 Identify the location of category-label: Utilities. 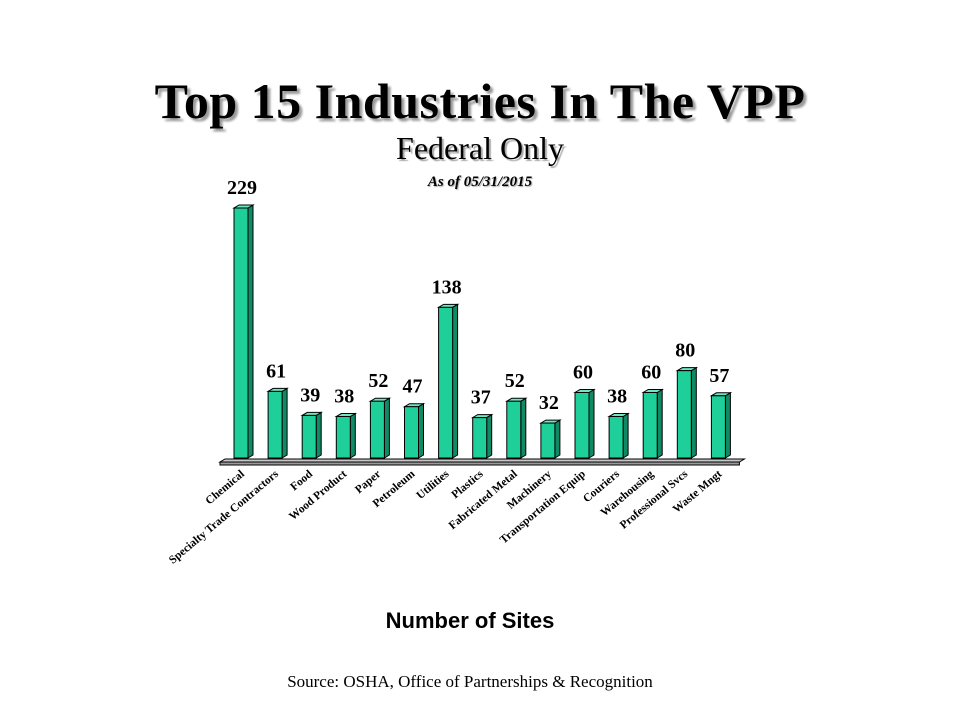
(432, 485).